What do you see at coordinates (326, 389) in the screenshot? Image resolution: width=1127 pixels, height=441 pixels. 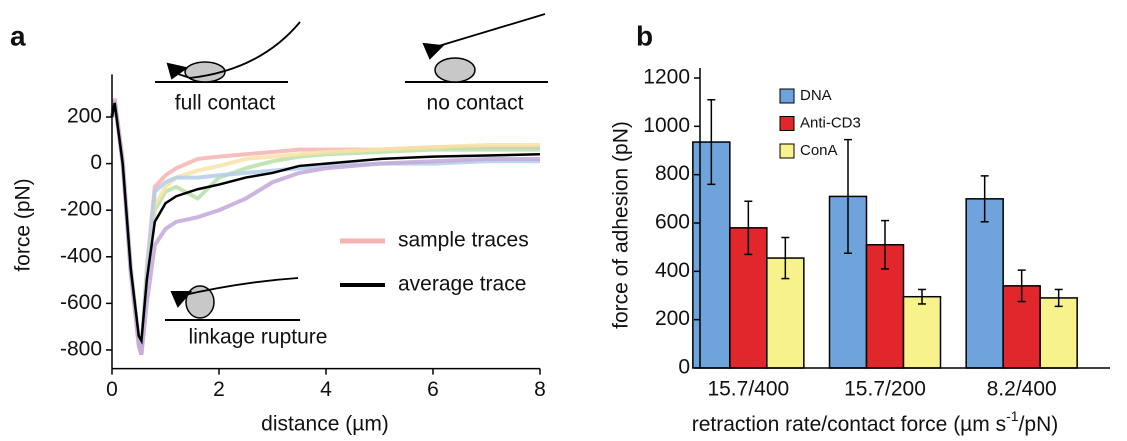 I see `x-tick-label: 4` at bounding box center [326, 389].